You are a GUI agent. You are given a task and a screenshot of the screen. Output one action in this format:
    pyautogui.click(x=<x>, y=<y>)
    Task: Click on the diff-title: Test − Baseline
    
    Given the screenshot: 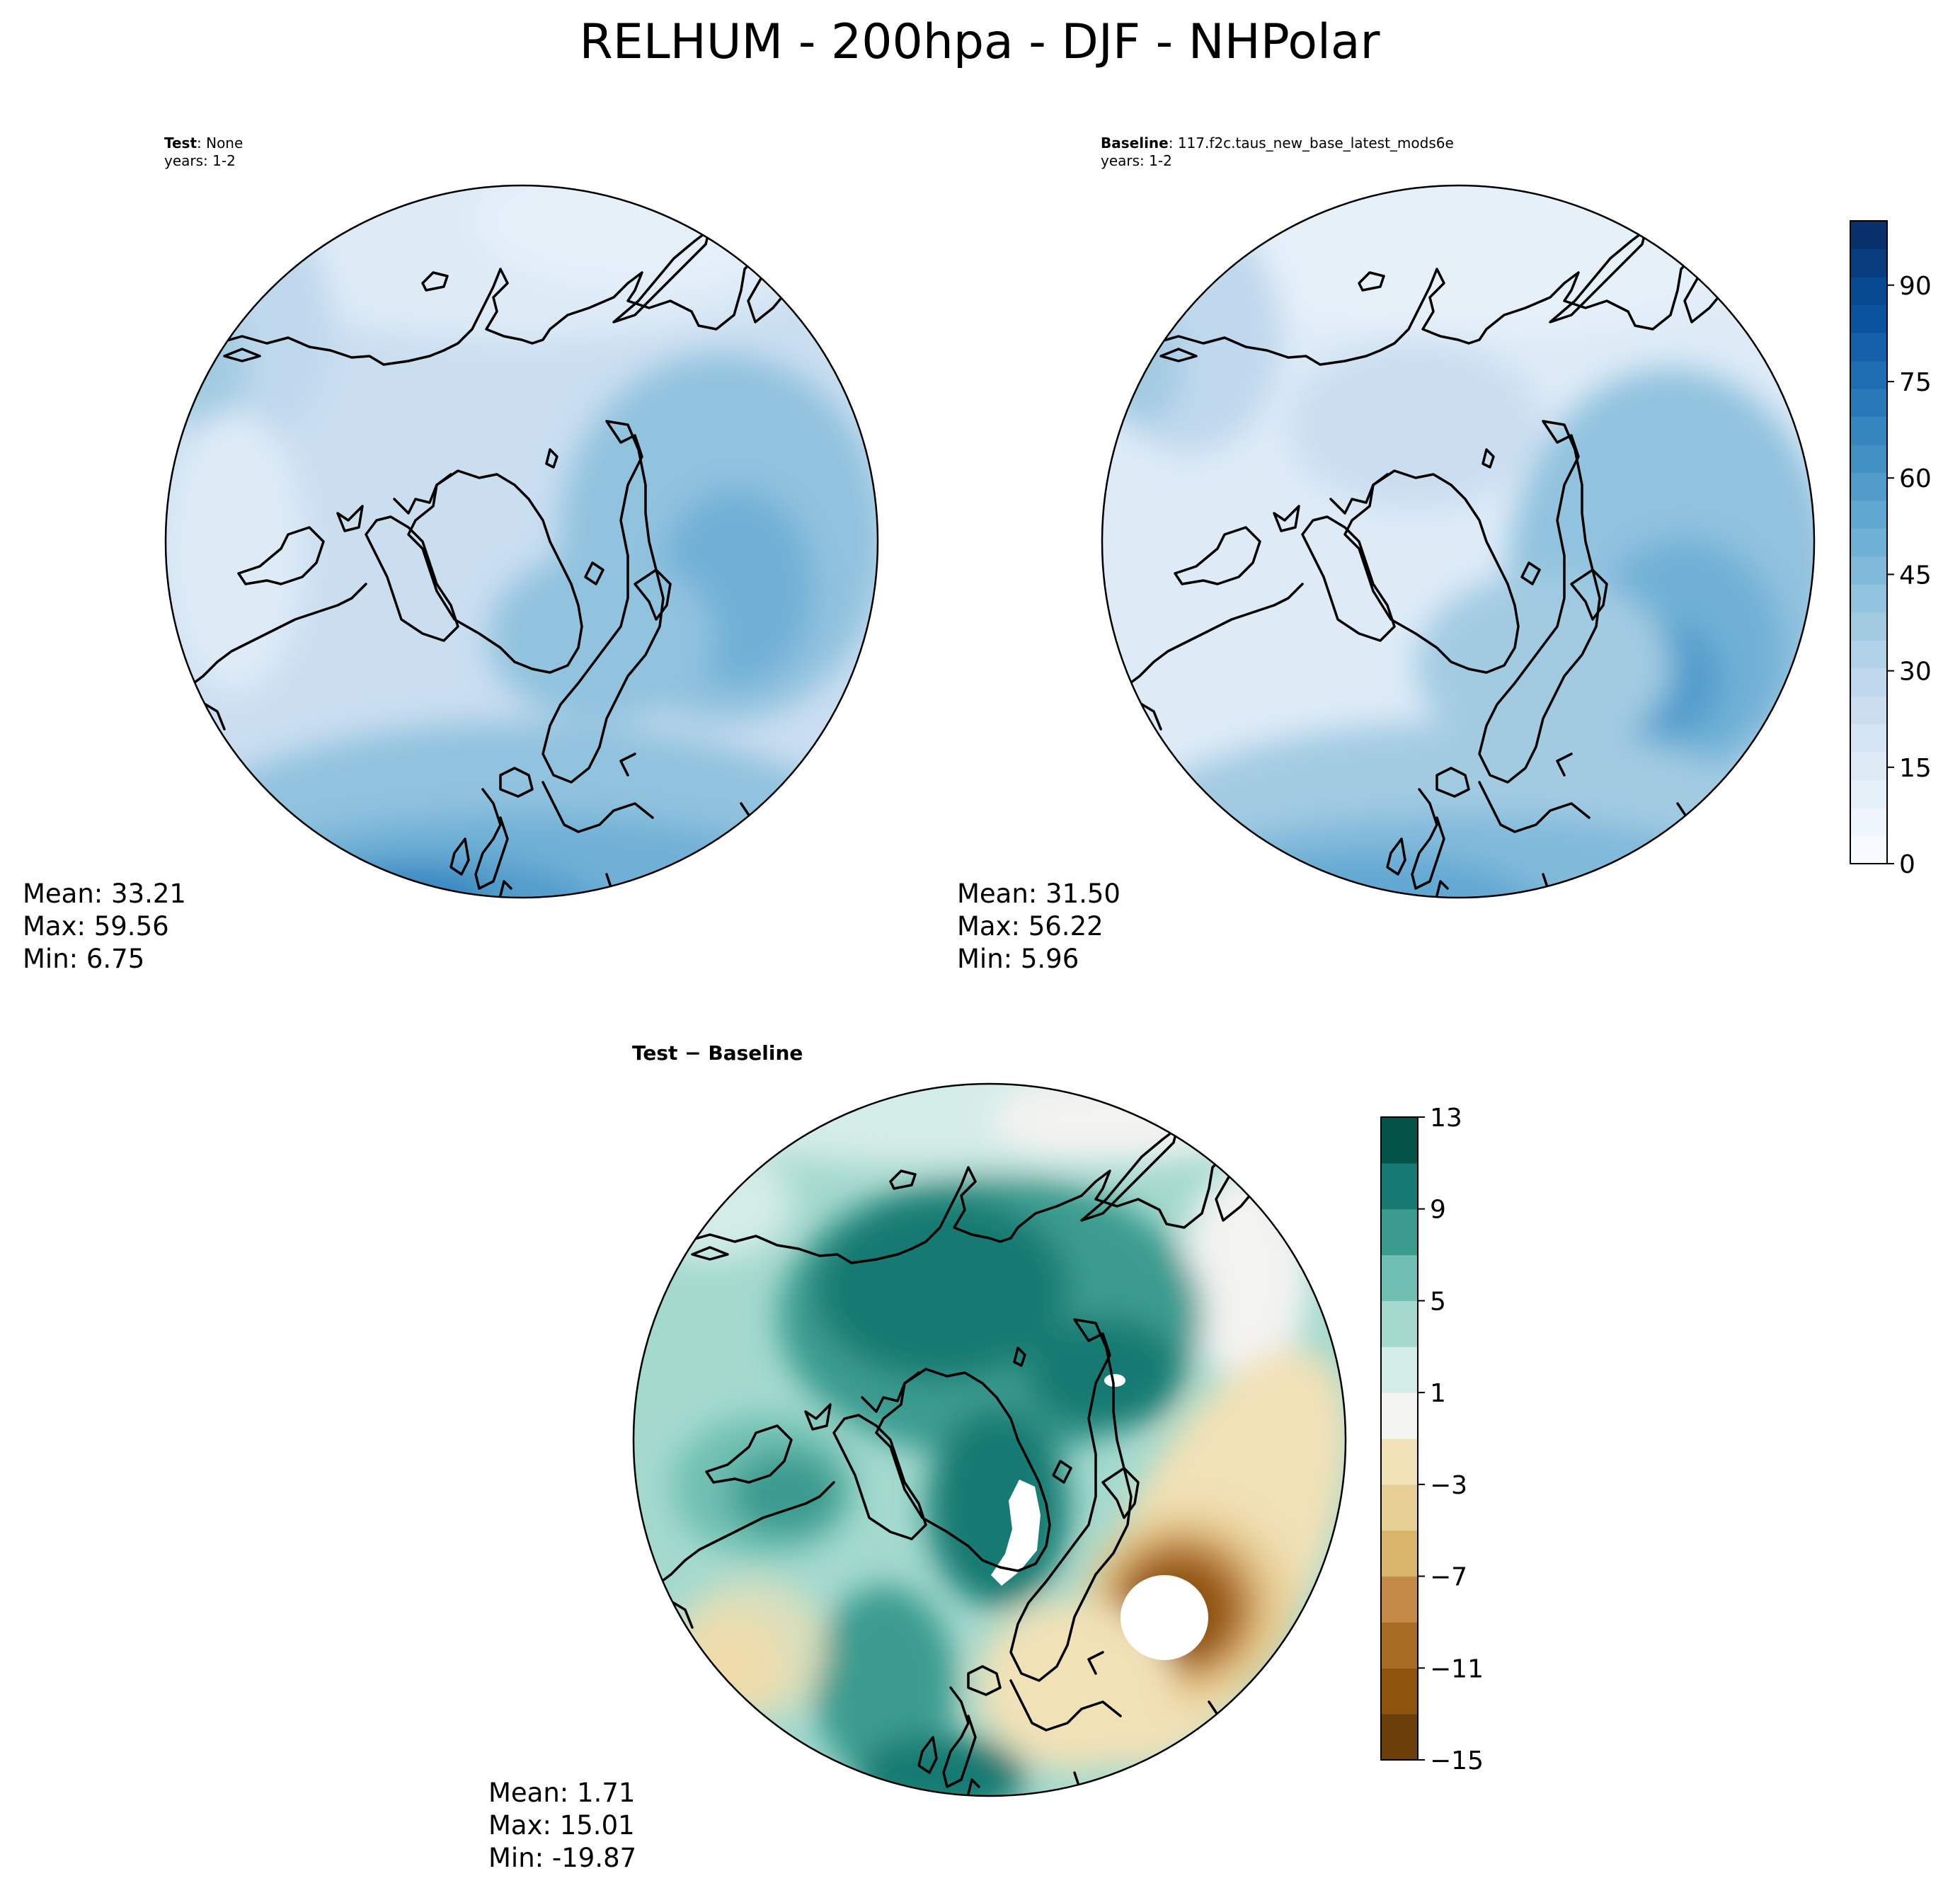 What is the action you would take?
    pyautogui.click(x=717, y=1053)
    